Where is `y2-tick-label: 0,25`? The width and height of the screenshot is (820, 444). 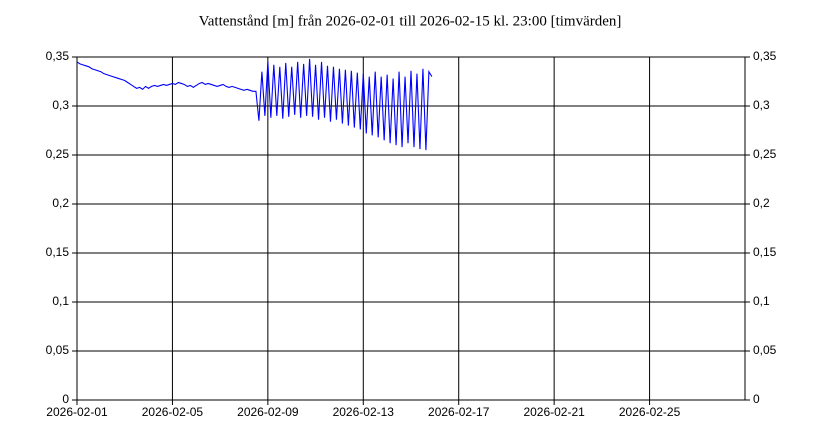 y2-tick-label: 0,25 is located at coordinates (765, 154).